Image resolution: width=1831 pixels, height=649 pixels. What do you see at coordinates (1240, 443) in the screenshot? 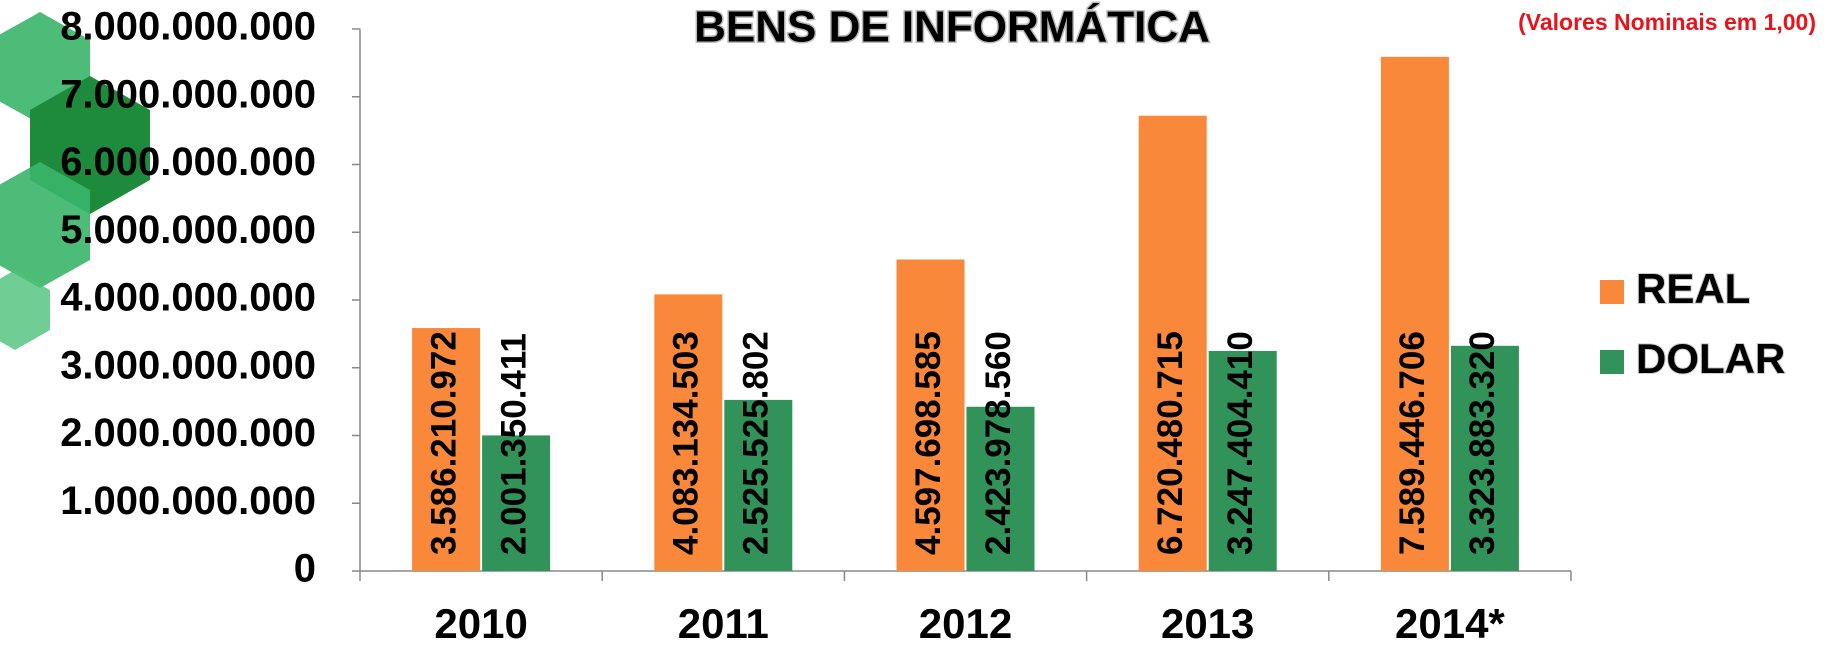
I see `data-label: 3.247.404.410` at bounding box center [1240, 443].